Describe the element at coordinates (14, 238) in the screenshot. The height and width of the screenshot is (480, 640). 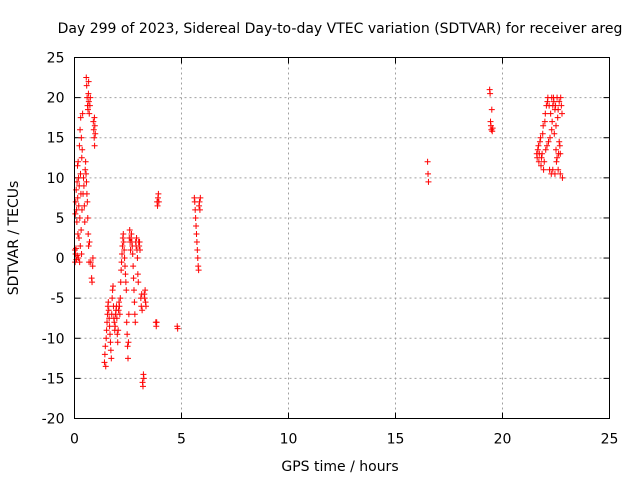
I see `y-axis-label: SDTVAR / TECUs` at that location.